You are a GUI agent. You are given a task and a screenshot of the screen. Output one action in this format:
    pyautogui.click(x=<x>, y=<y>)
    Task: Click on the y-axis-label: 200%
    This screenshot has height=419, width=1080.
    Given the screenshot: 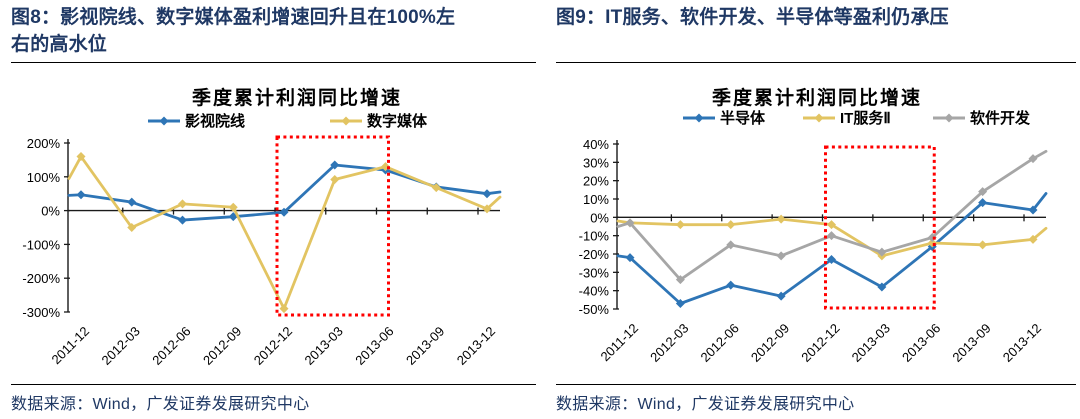 What is the action you would take?
    pyautogui.click(x=44, y=143)
    